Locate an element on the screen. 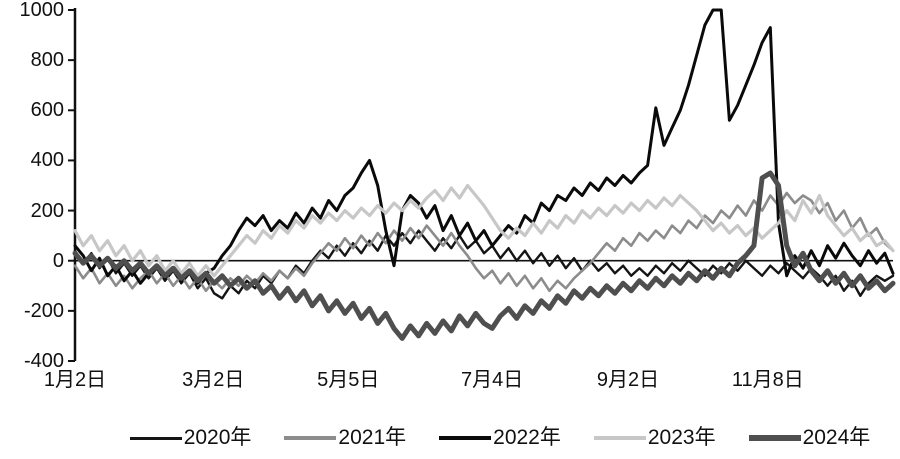  legend-item-2020: 2020年 is located at coordinates (190, 438).